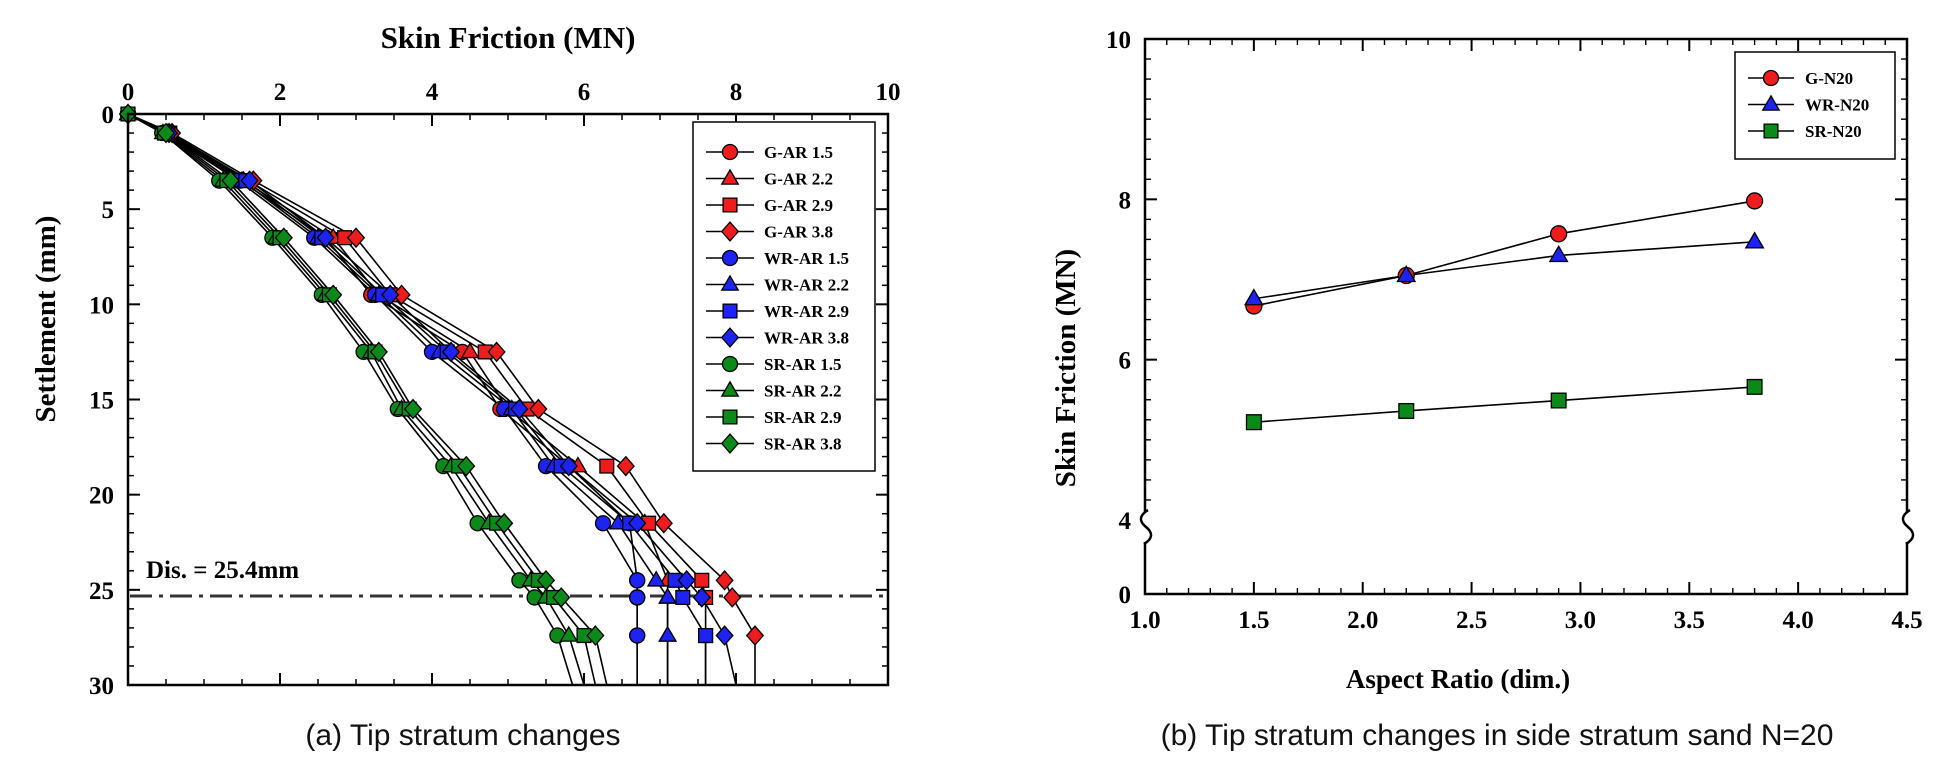 The image size is (1952, 772). I want to click on y-tick-label: 8, so click(1125, 200).